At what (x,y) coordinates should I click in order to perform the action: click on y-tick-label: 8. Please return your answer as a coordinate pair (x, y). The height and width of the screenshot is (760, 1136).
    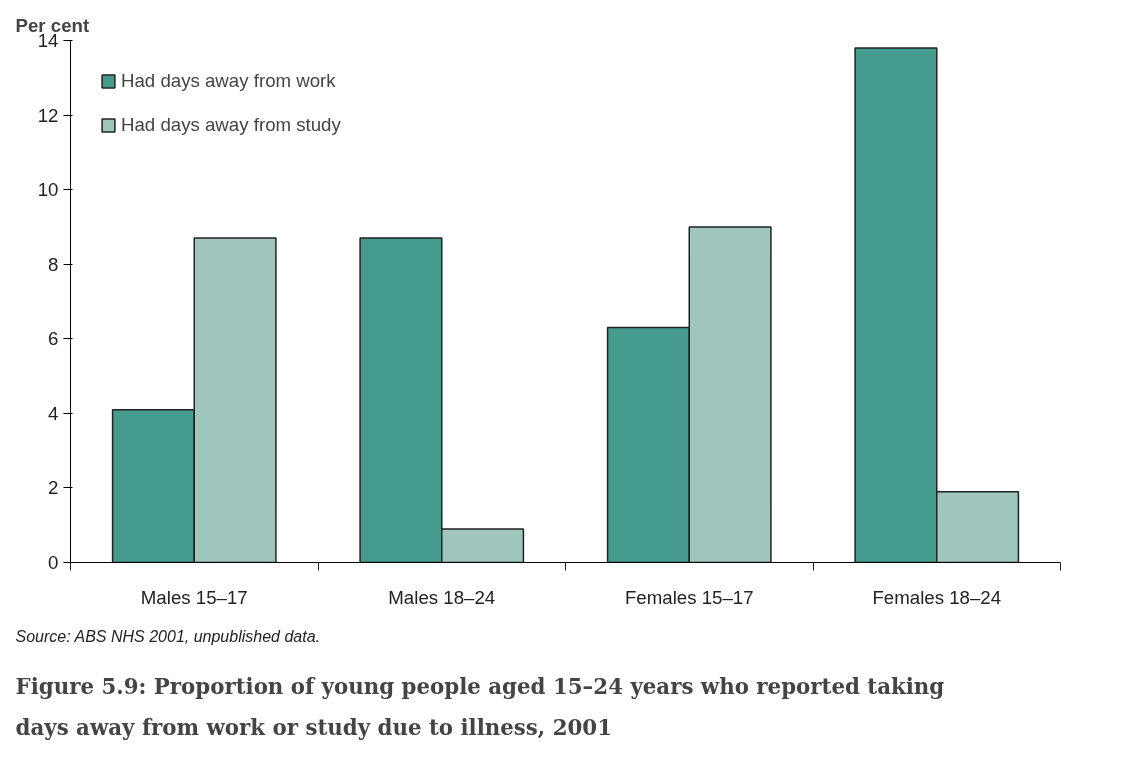
    Looking at the image, I should click on (53, 264).